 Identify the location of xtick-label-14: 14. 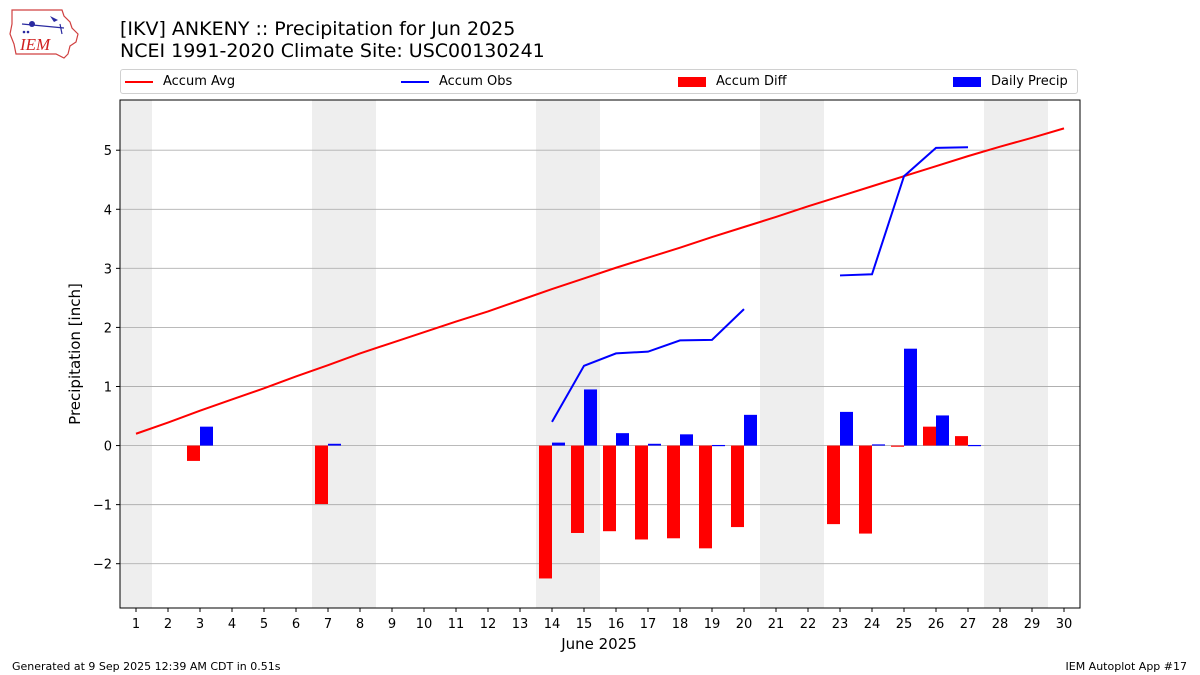
(552, 624).